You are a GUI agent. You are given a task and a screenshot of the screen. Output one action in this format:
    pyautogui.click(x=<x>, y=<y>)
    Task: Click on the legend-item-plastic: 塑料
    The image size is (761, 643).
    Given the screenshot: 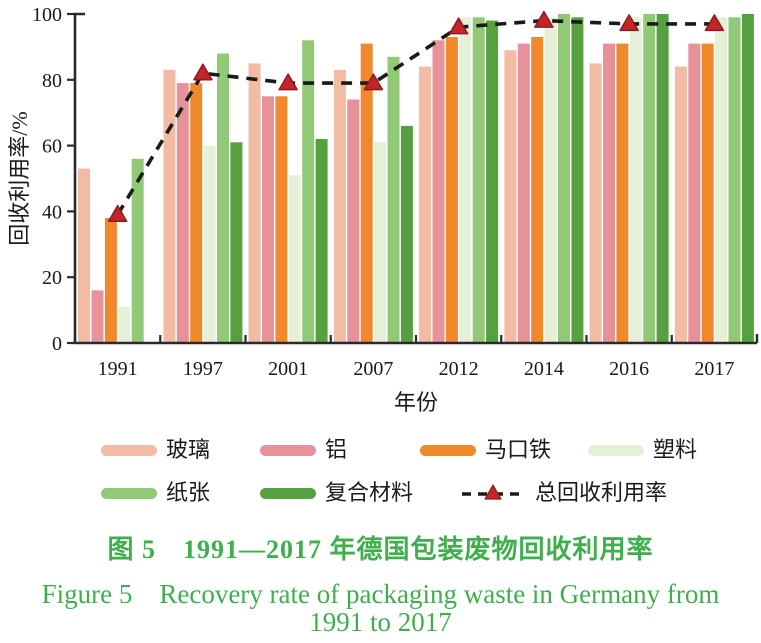 What is the action you would take?
    pyautogui.click(x=643, y=449)
    